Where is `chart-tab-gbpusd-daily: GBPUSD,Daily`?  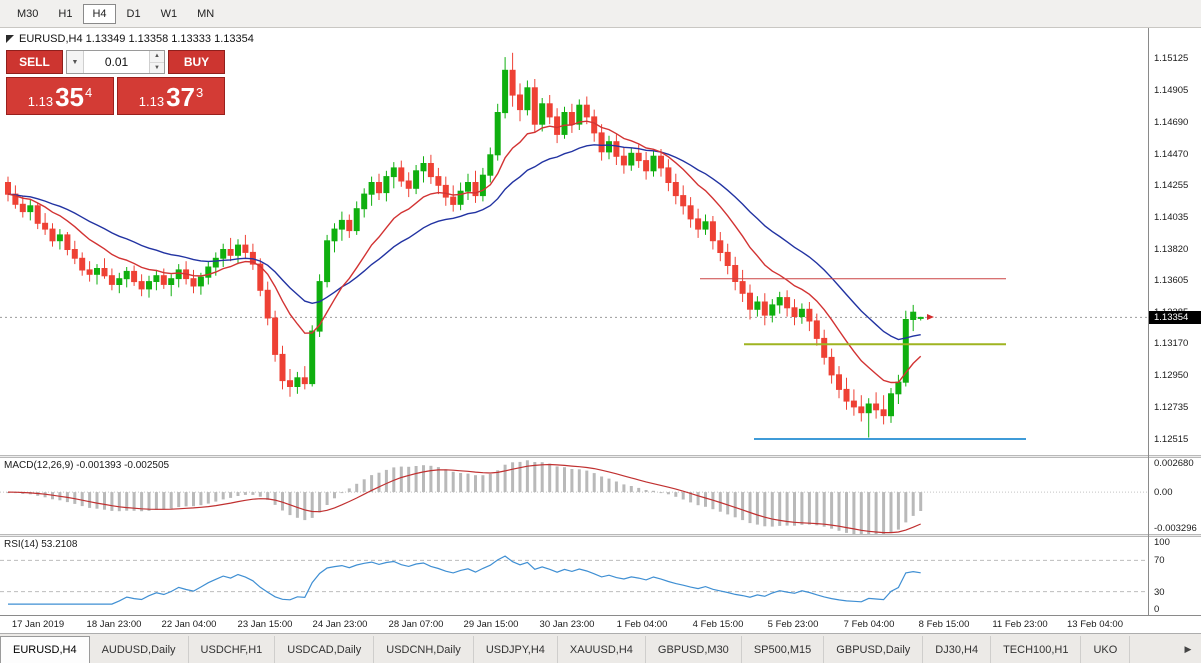
chart-tab-gbpusd-daily: GBPUSD,Daily is located at coordinates (874, 649).